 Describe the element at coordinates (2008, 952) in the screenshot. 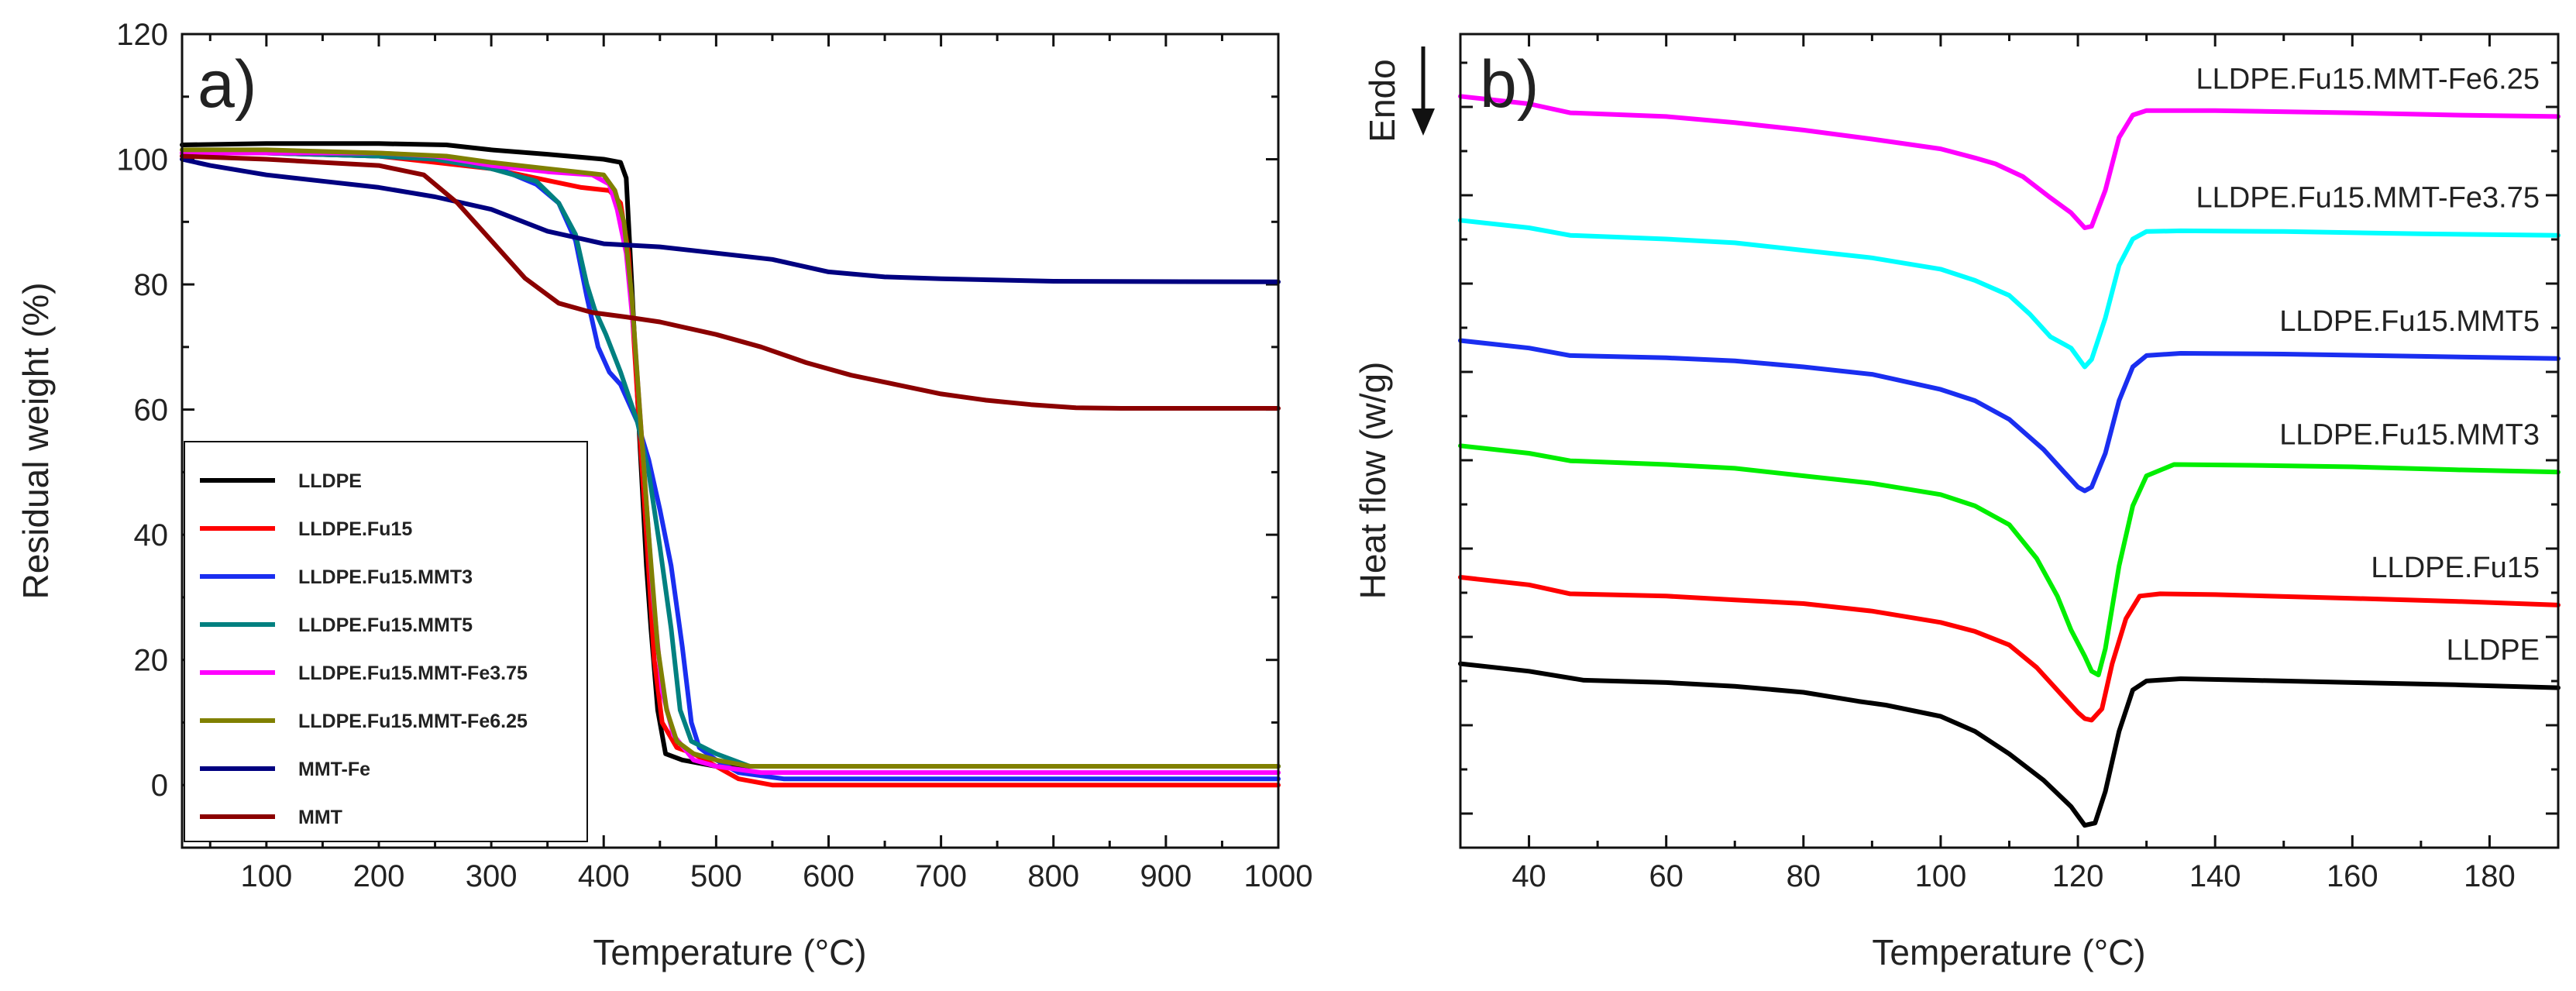

I see `panel-b-x-axis-title: Temperature (°C)` at that location.